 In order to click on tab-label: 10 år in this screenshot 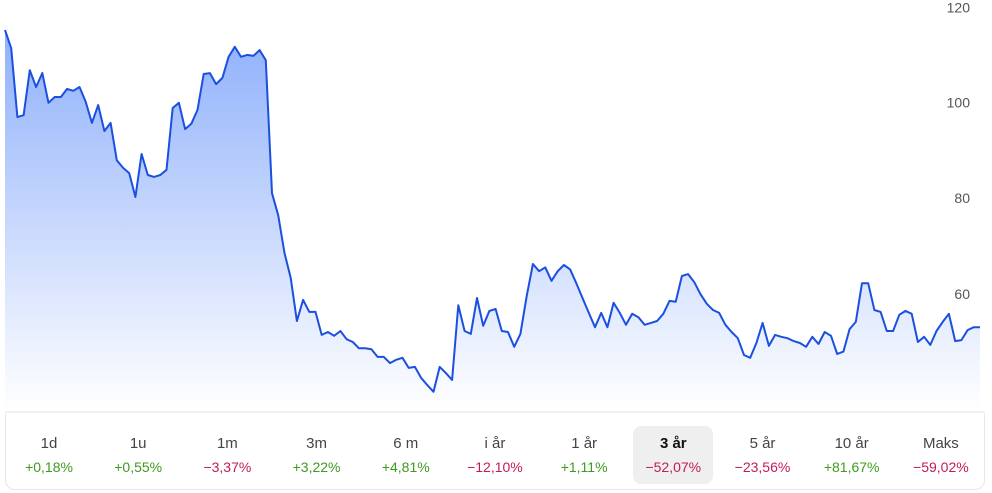, I will do `click(851, 443)`.